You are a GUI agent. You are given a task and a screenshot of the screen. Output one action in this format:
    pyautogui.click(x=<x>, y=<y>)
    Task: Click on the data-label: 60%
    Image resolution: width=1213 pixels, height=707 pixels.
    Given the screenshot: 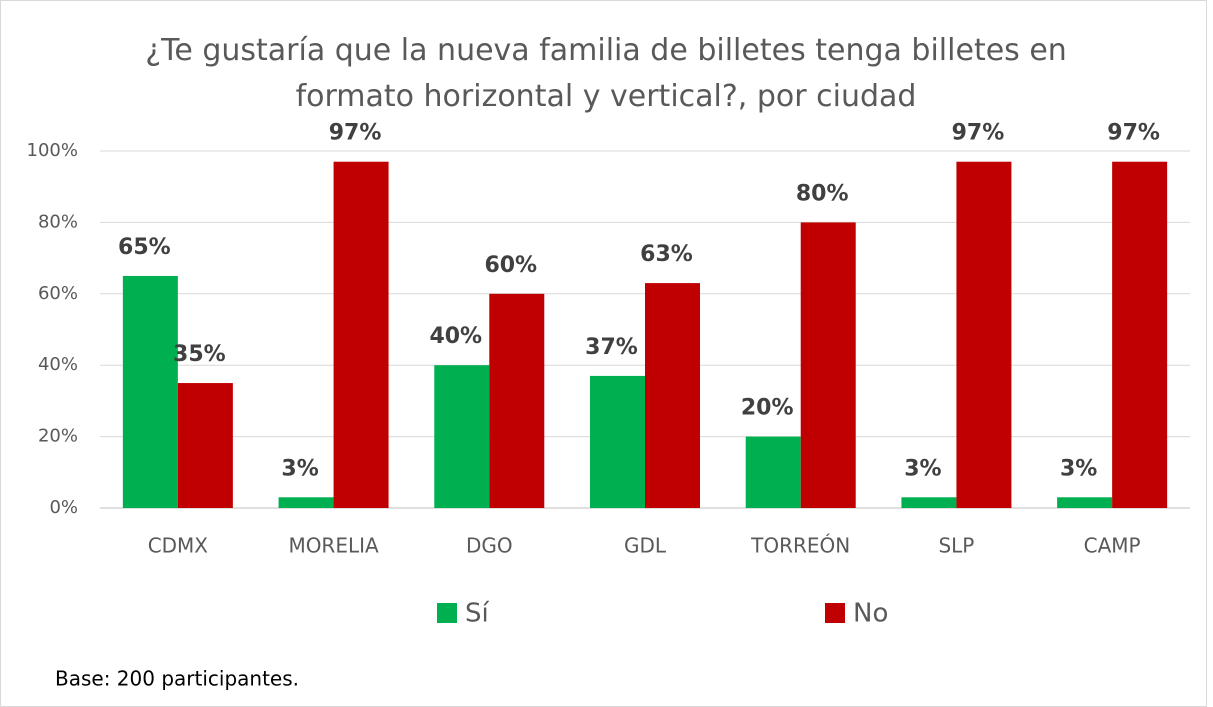 What is the action you would take?
    pyautogui.click(x=510, y=265)
    